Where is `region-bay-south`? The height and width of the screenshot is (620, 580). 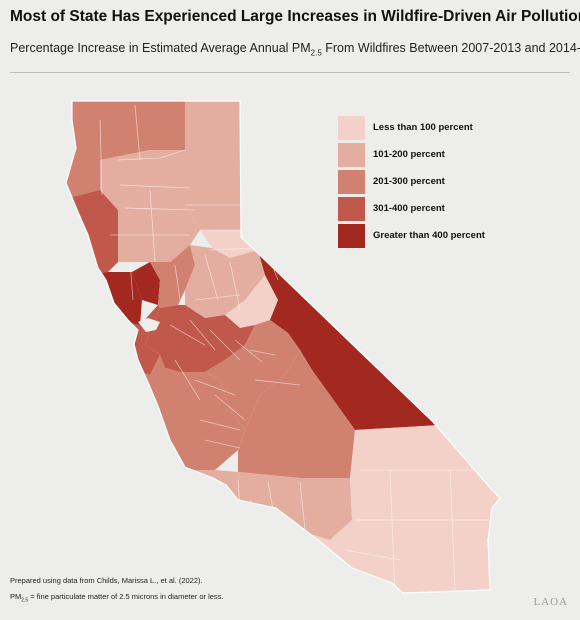 region-bay-south is located at coordinates (113, 340).